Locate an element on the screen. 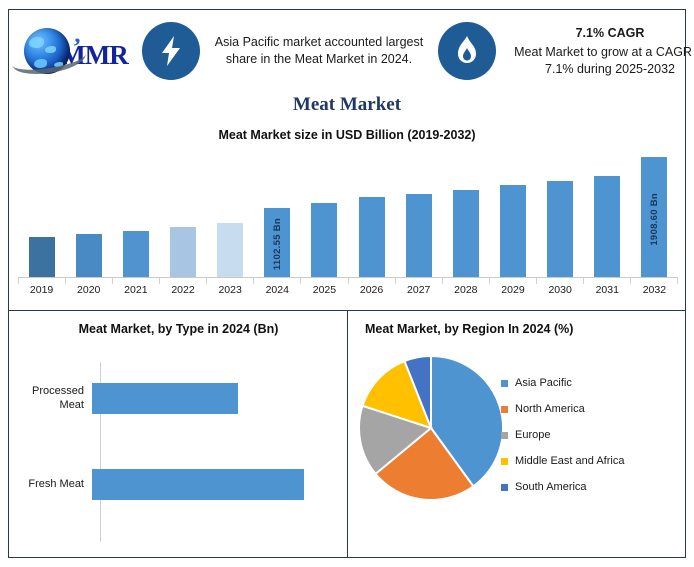 This screenshot has width=694, height=567. y-axis-line is located at coordinates (100, 452).